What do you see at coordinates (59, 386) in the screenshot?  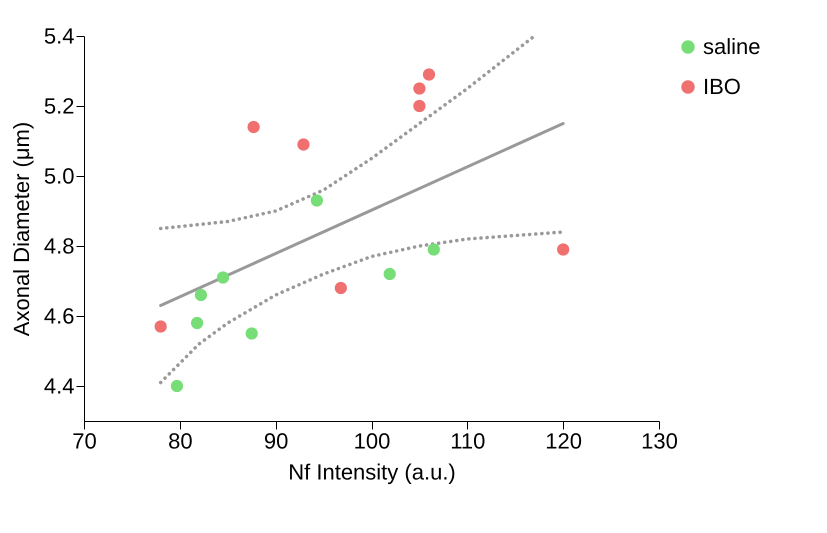 I see `y-tick-label: 4.4` at bounding box center [59, 386].